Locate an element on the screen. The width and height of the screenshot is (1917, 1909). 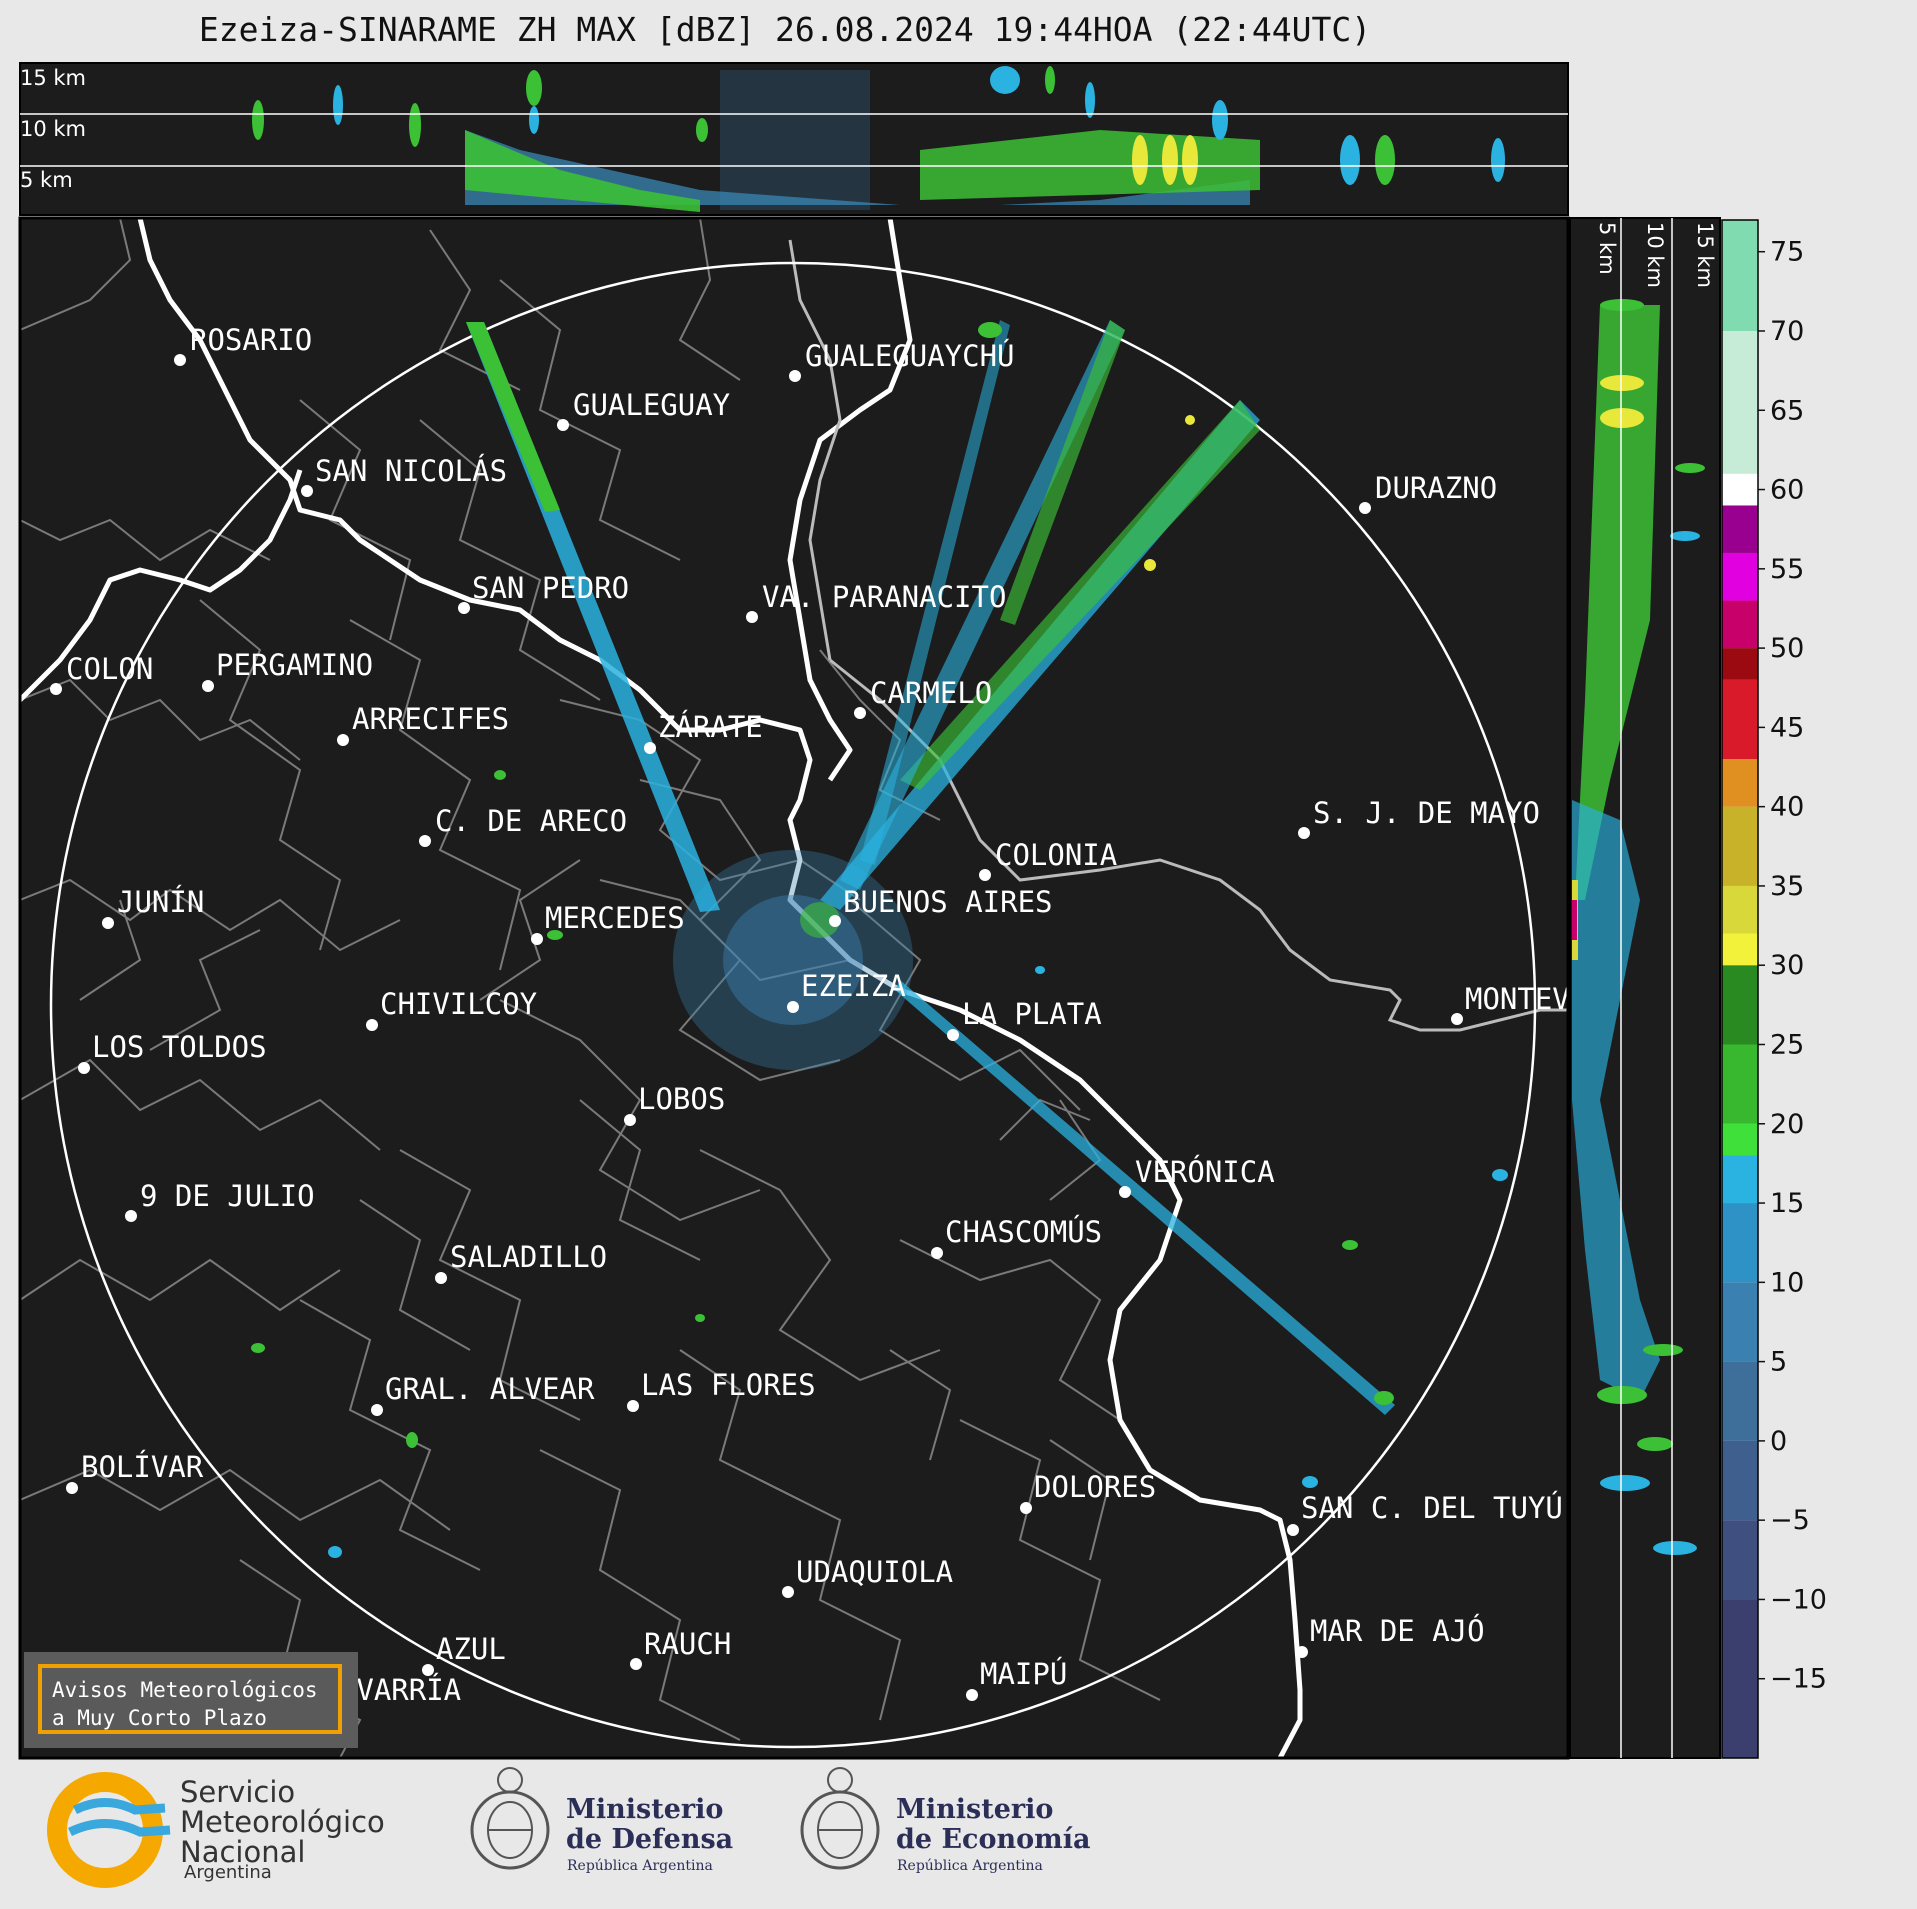
city-label: CHIVILCOY is located at coordinates (458, 1004).